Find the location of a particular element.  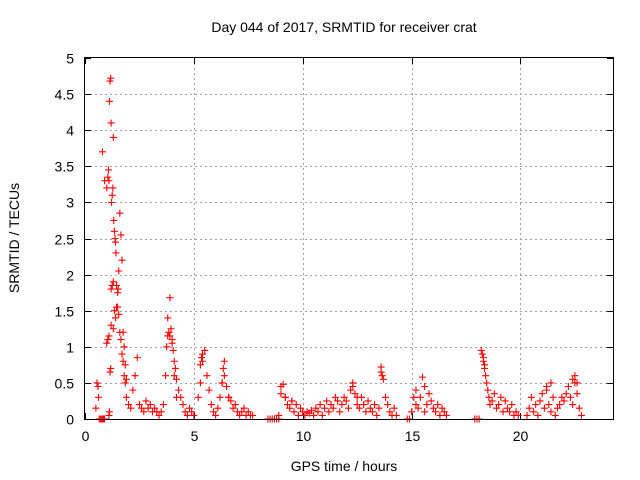

y-tick-label: 4 is located at coordinates (70, 131).